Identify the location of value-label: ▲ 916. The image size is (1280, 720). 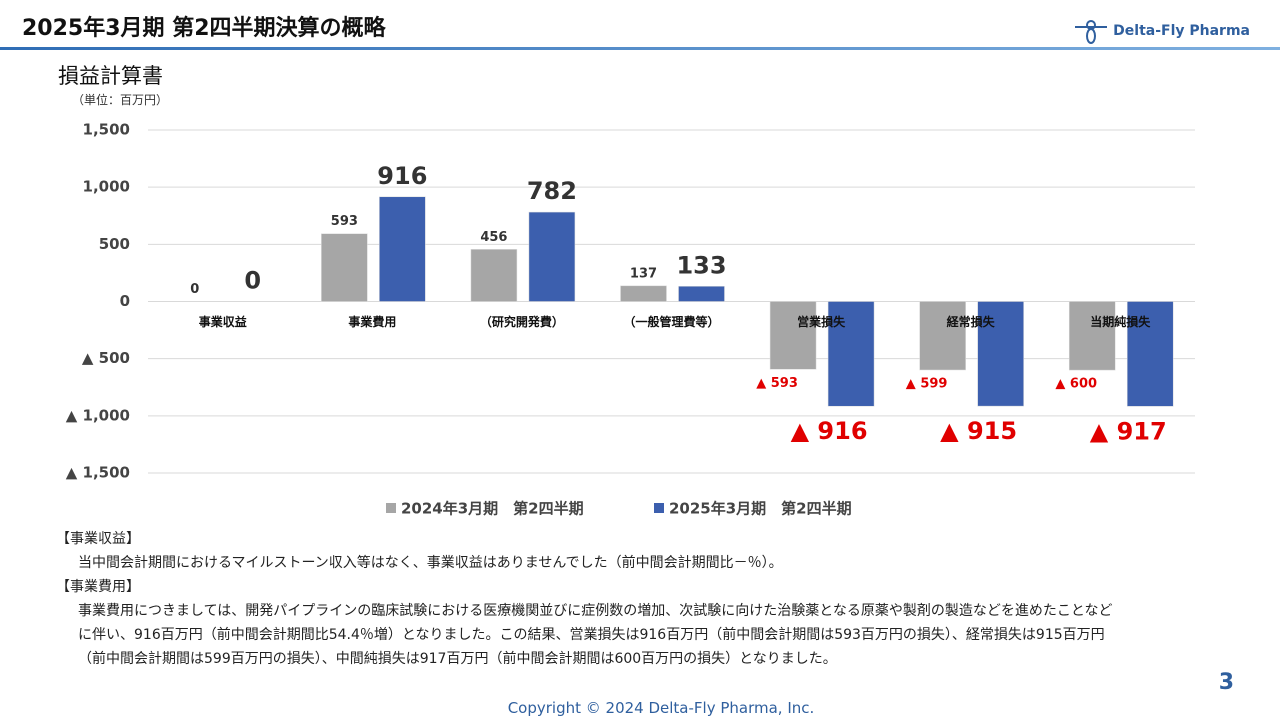
(829, 431).